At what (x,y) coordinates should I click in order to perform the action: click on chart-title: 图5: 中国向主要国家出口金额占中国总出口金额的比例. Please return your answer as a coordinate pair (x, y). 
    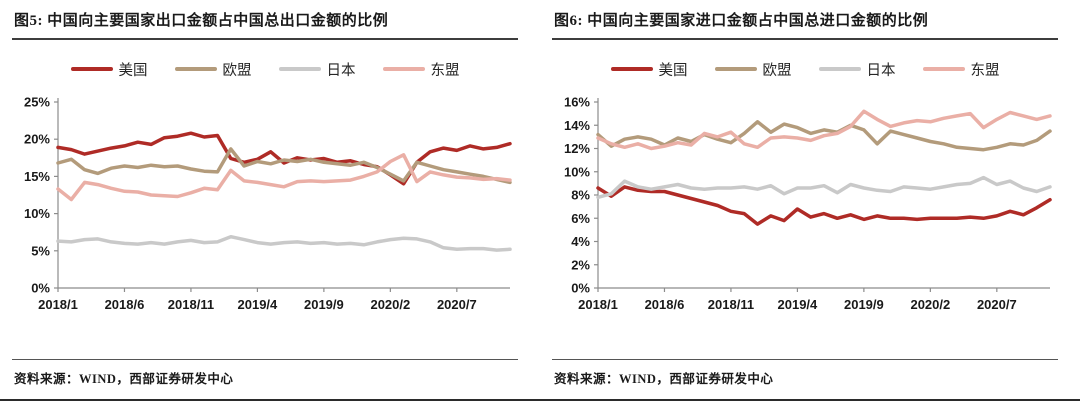
    Looking at the image, I should click on (265, 20).